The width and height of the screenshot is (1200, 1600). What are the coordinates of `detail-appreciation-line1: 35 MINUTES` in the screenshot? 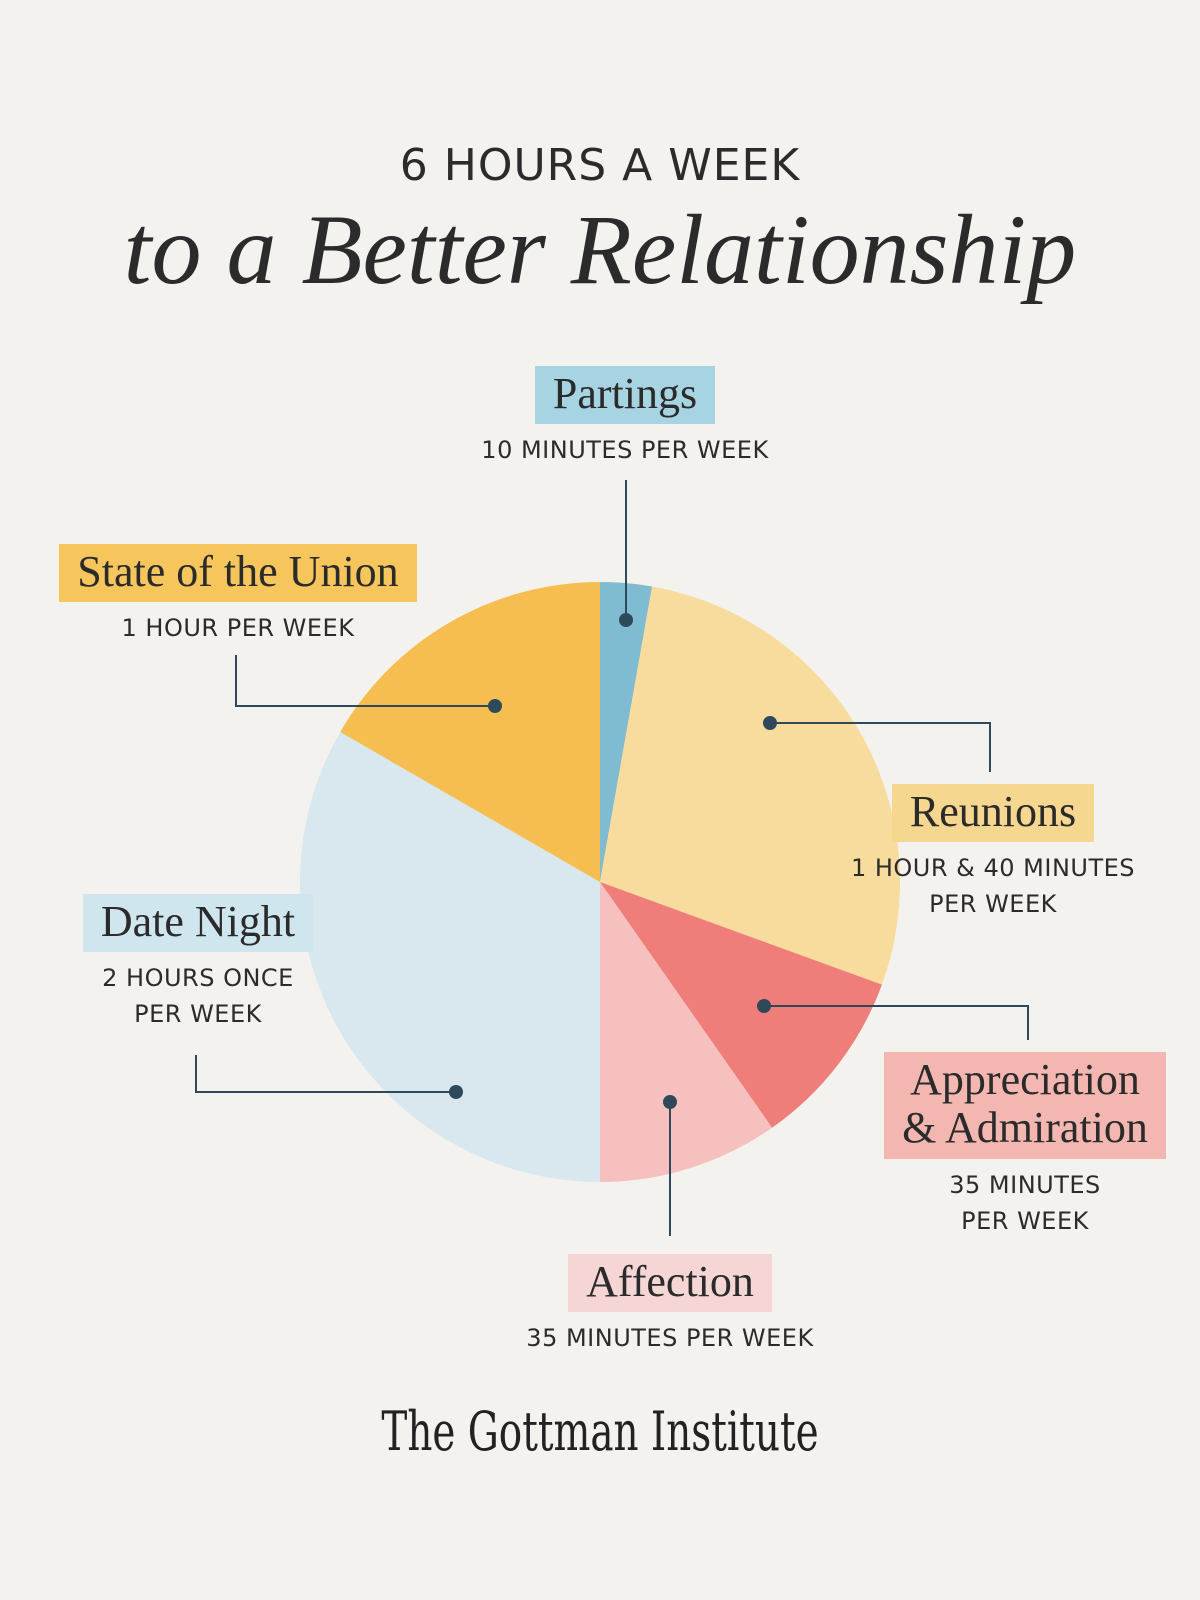 It's located at (1025, 1184).